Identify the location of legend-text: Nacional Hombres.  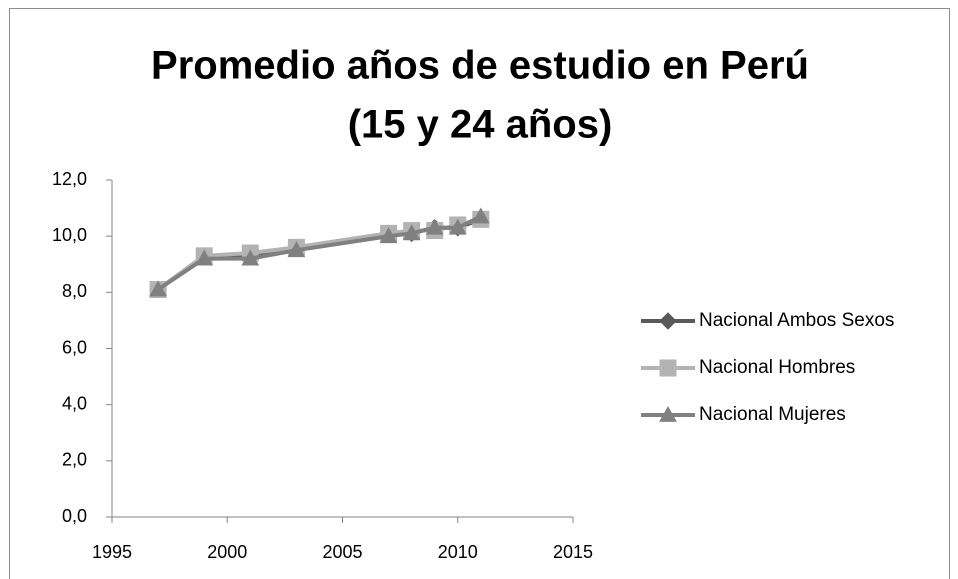
(777, 367).